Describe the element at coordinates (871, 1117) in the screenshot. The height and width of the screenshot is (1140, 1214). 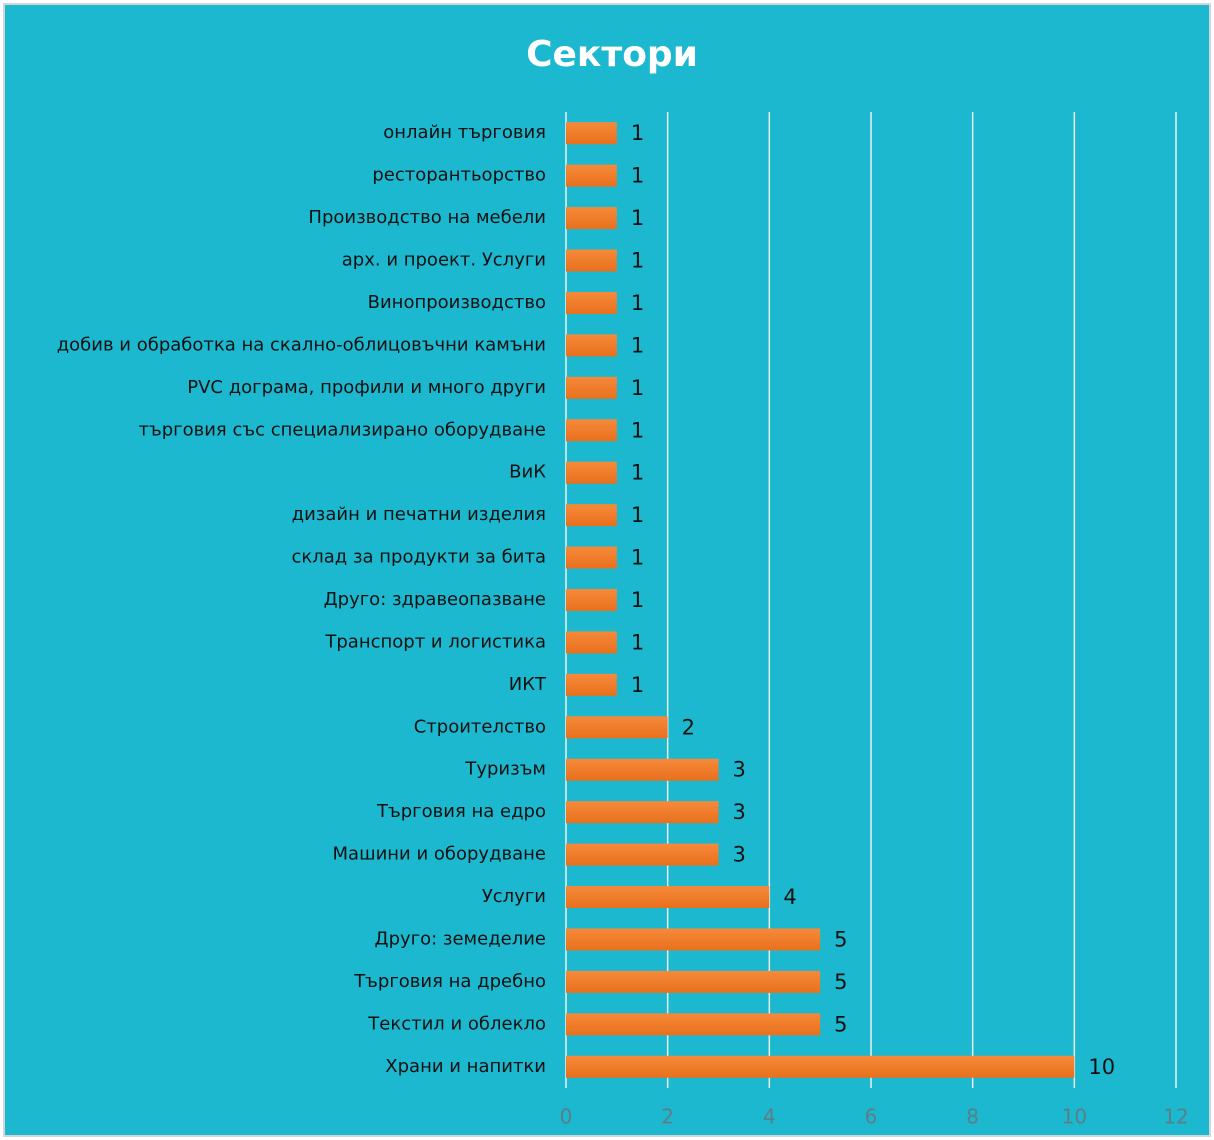
I see `x-tick-label: 6` at that location.